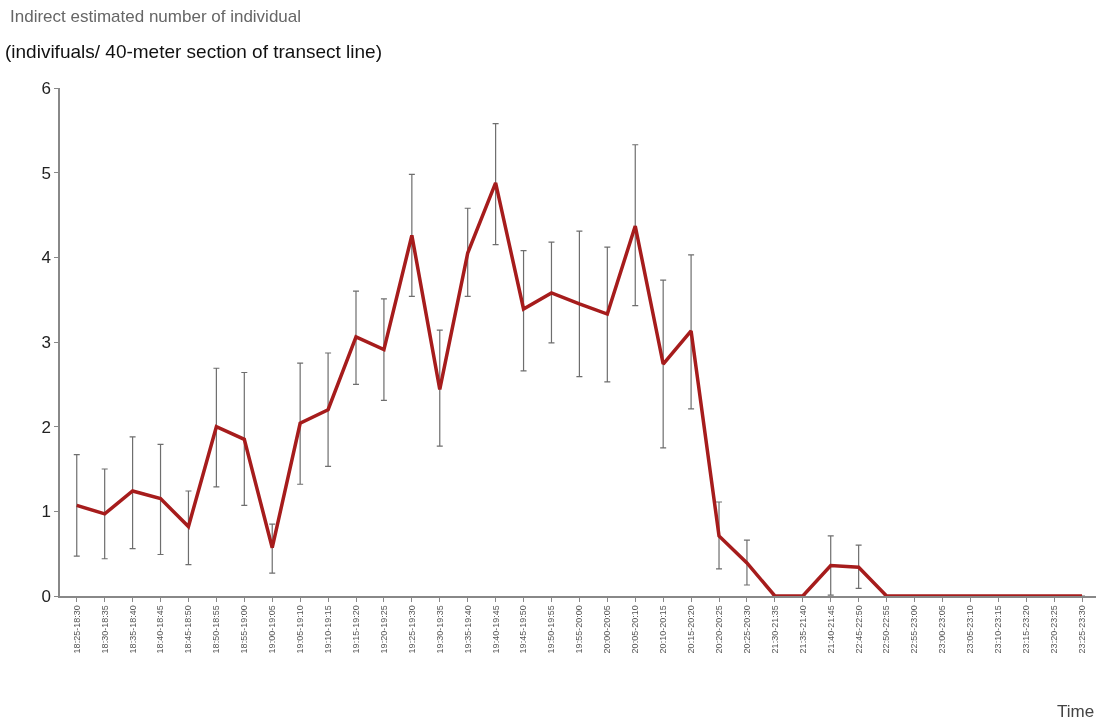 This screenshot has width=1106, height=724. Describe the element at coordinates (193, 51) in the screenshot. I see `y-axis-title: (indivifuals/ 40-meter section of transect line)` at that location.